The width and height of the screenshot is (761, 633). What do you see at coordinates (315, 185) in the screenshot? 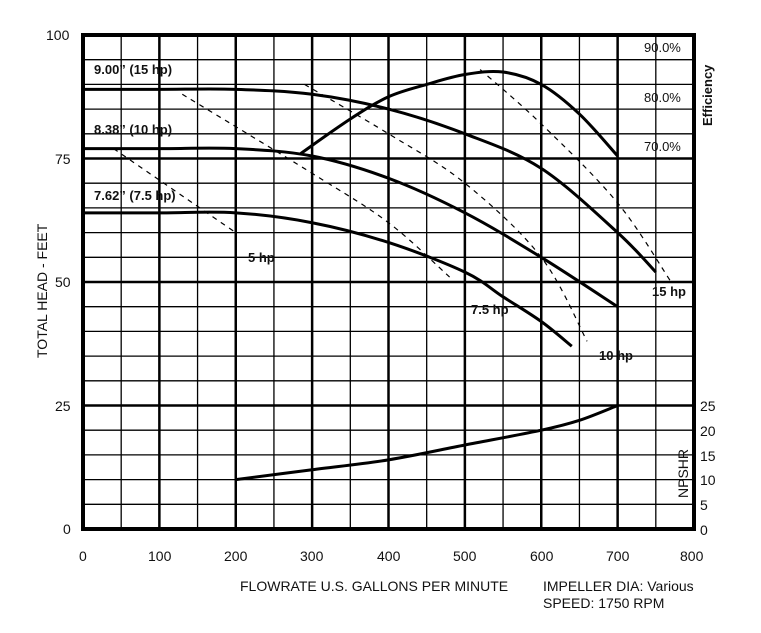
I see `curve-7-5-hp` at bounding box center [315, 185].